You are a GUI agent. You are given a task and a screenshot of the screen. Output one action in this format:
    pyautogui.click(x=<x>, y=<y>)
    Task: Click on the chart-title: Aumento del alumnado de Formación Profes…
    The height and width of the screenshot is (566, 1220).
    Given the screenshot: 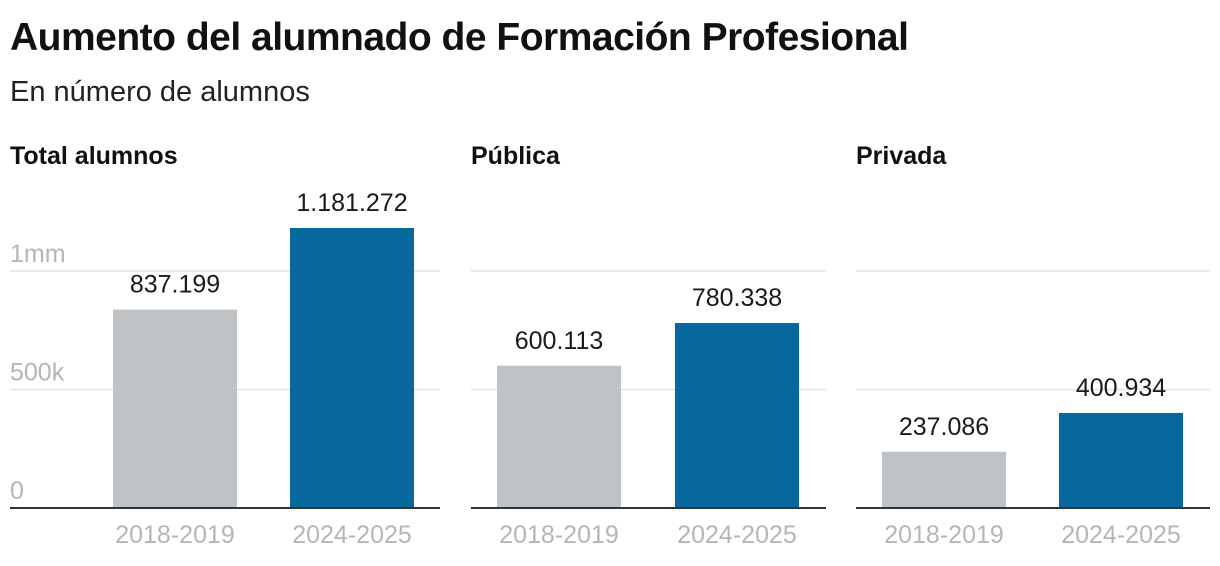 What is the action you would take?
    pyautogui.click(x=459, y=37)
    